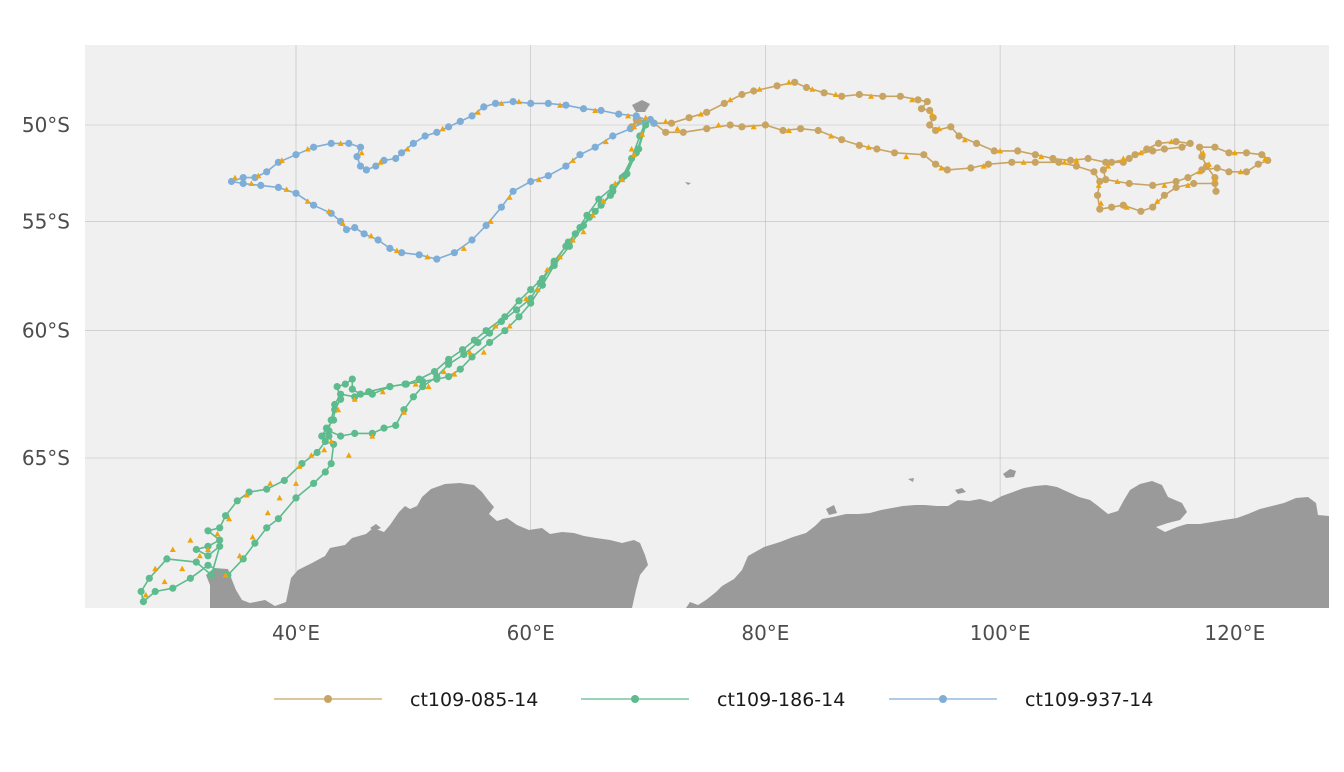  I want to click on legend: ct109-085-14 ct109-186-14 ct109-937-14, so click(713, 700).